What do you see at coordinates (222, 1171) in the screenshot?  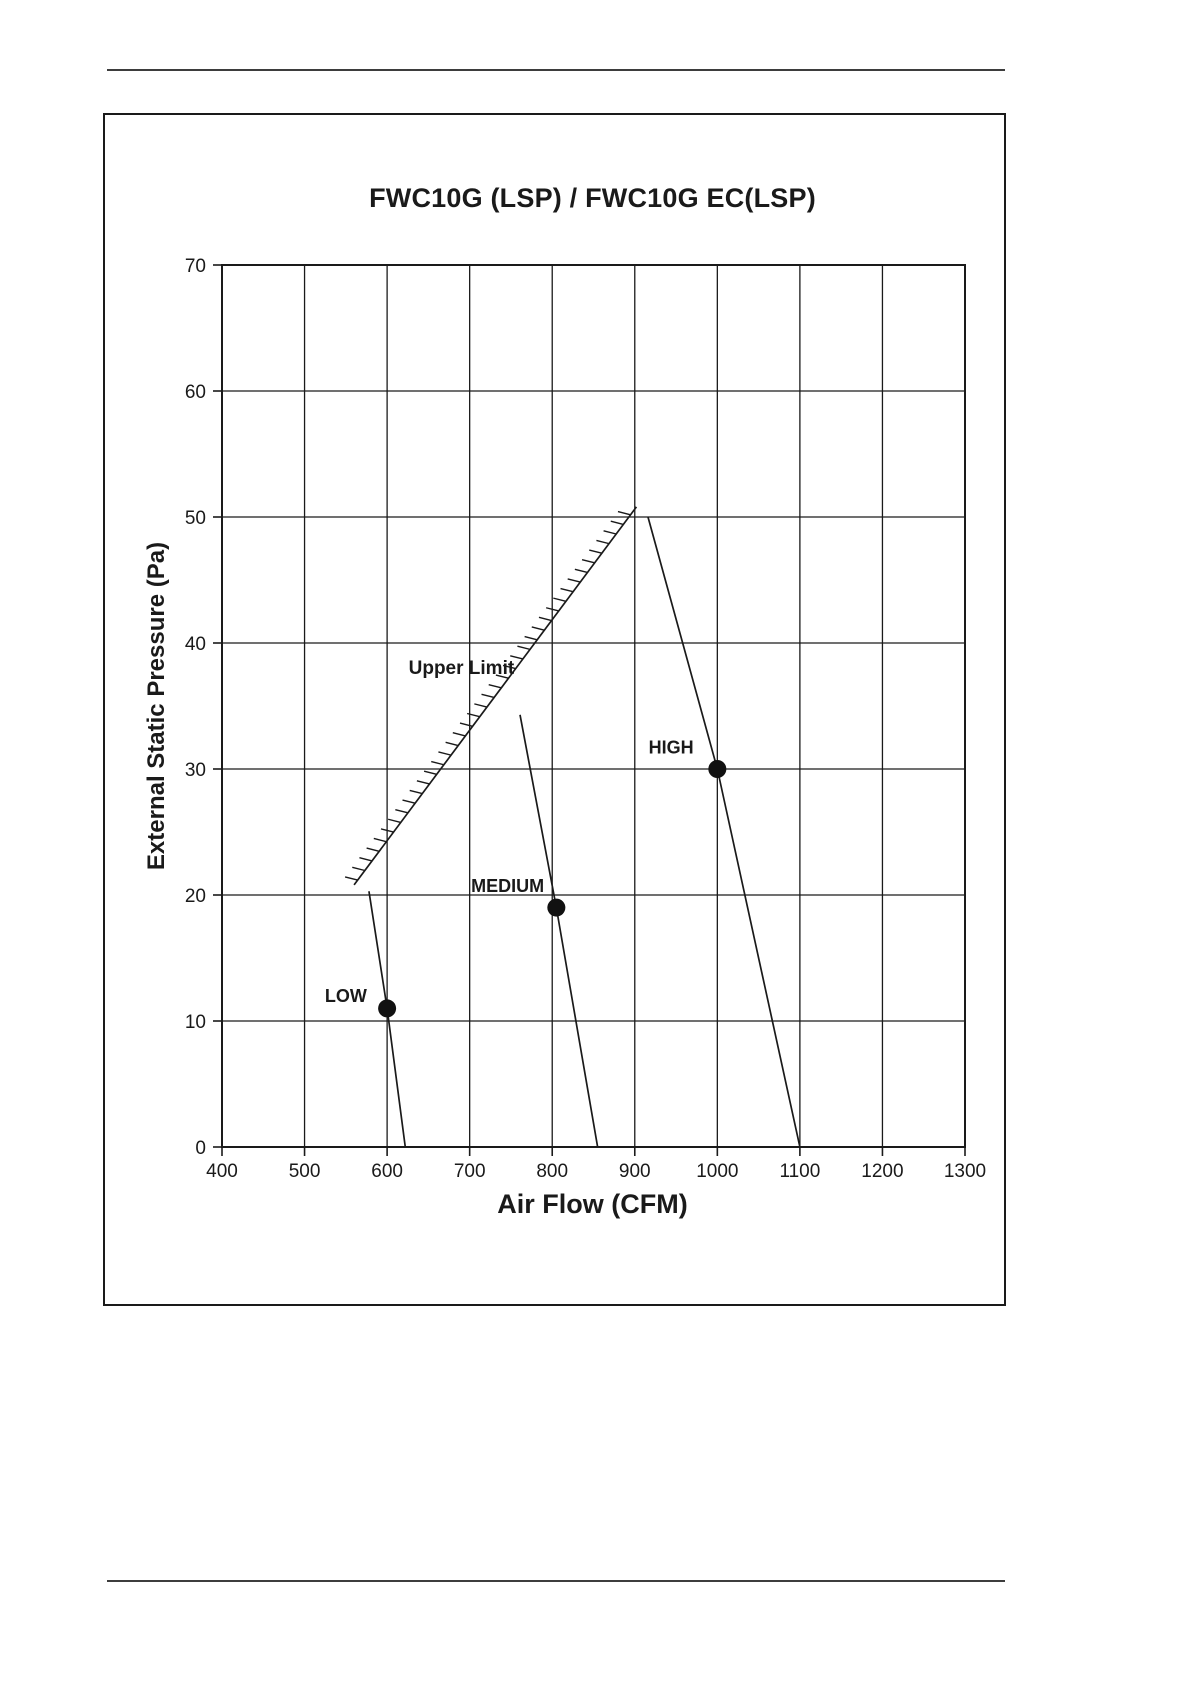 I see `x-tick-label: 400` at bounding box center [222, 1171].